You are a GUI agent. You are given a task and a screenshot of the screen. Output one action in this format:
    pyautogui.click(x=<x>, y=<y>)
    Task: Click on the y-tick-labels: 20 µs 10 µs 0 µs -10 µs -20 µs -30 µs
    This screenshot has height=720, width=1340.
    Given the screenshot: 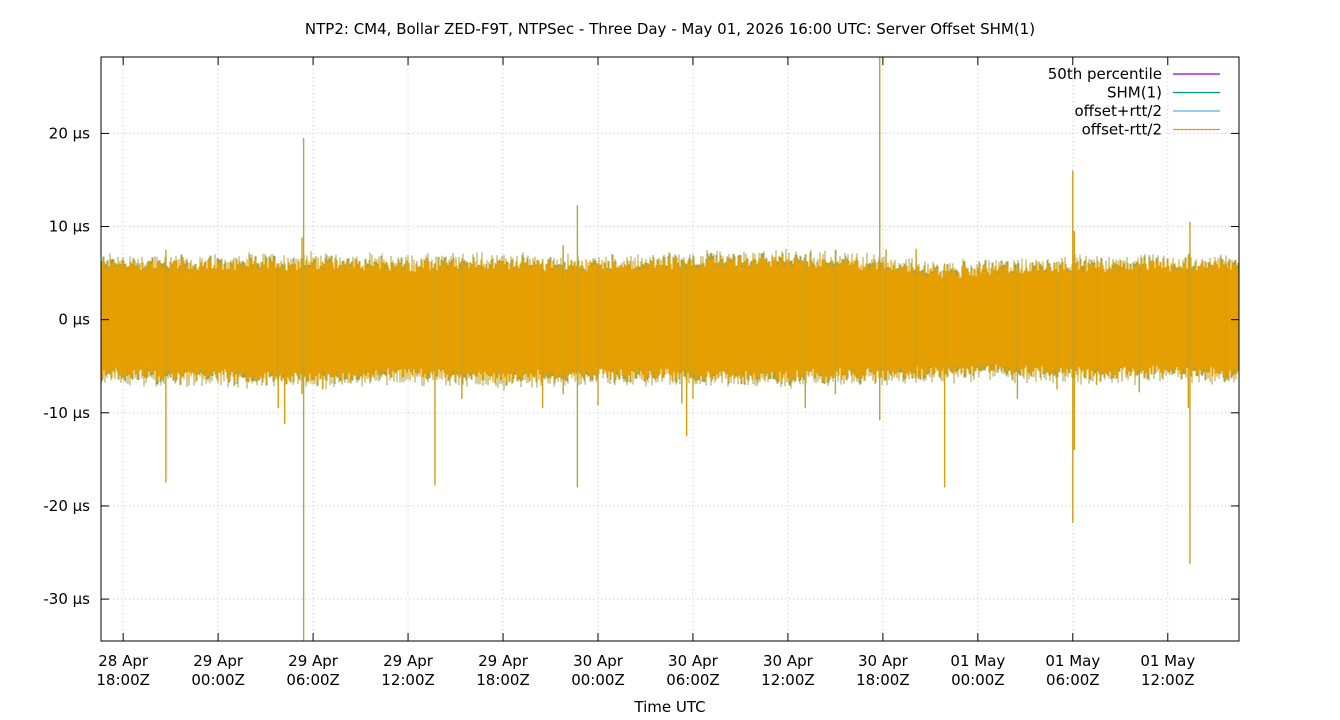 What is the action you would take?
    pyautogui.click(x=66, y=366)
    